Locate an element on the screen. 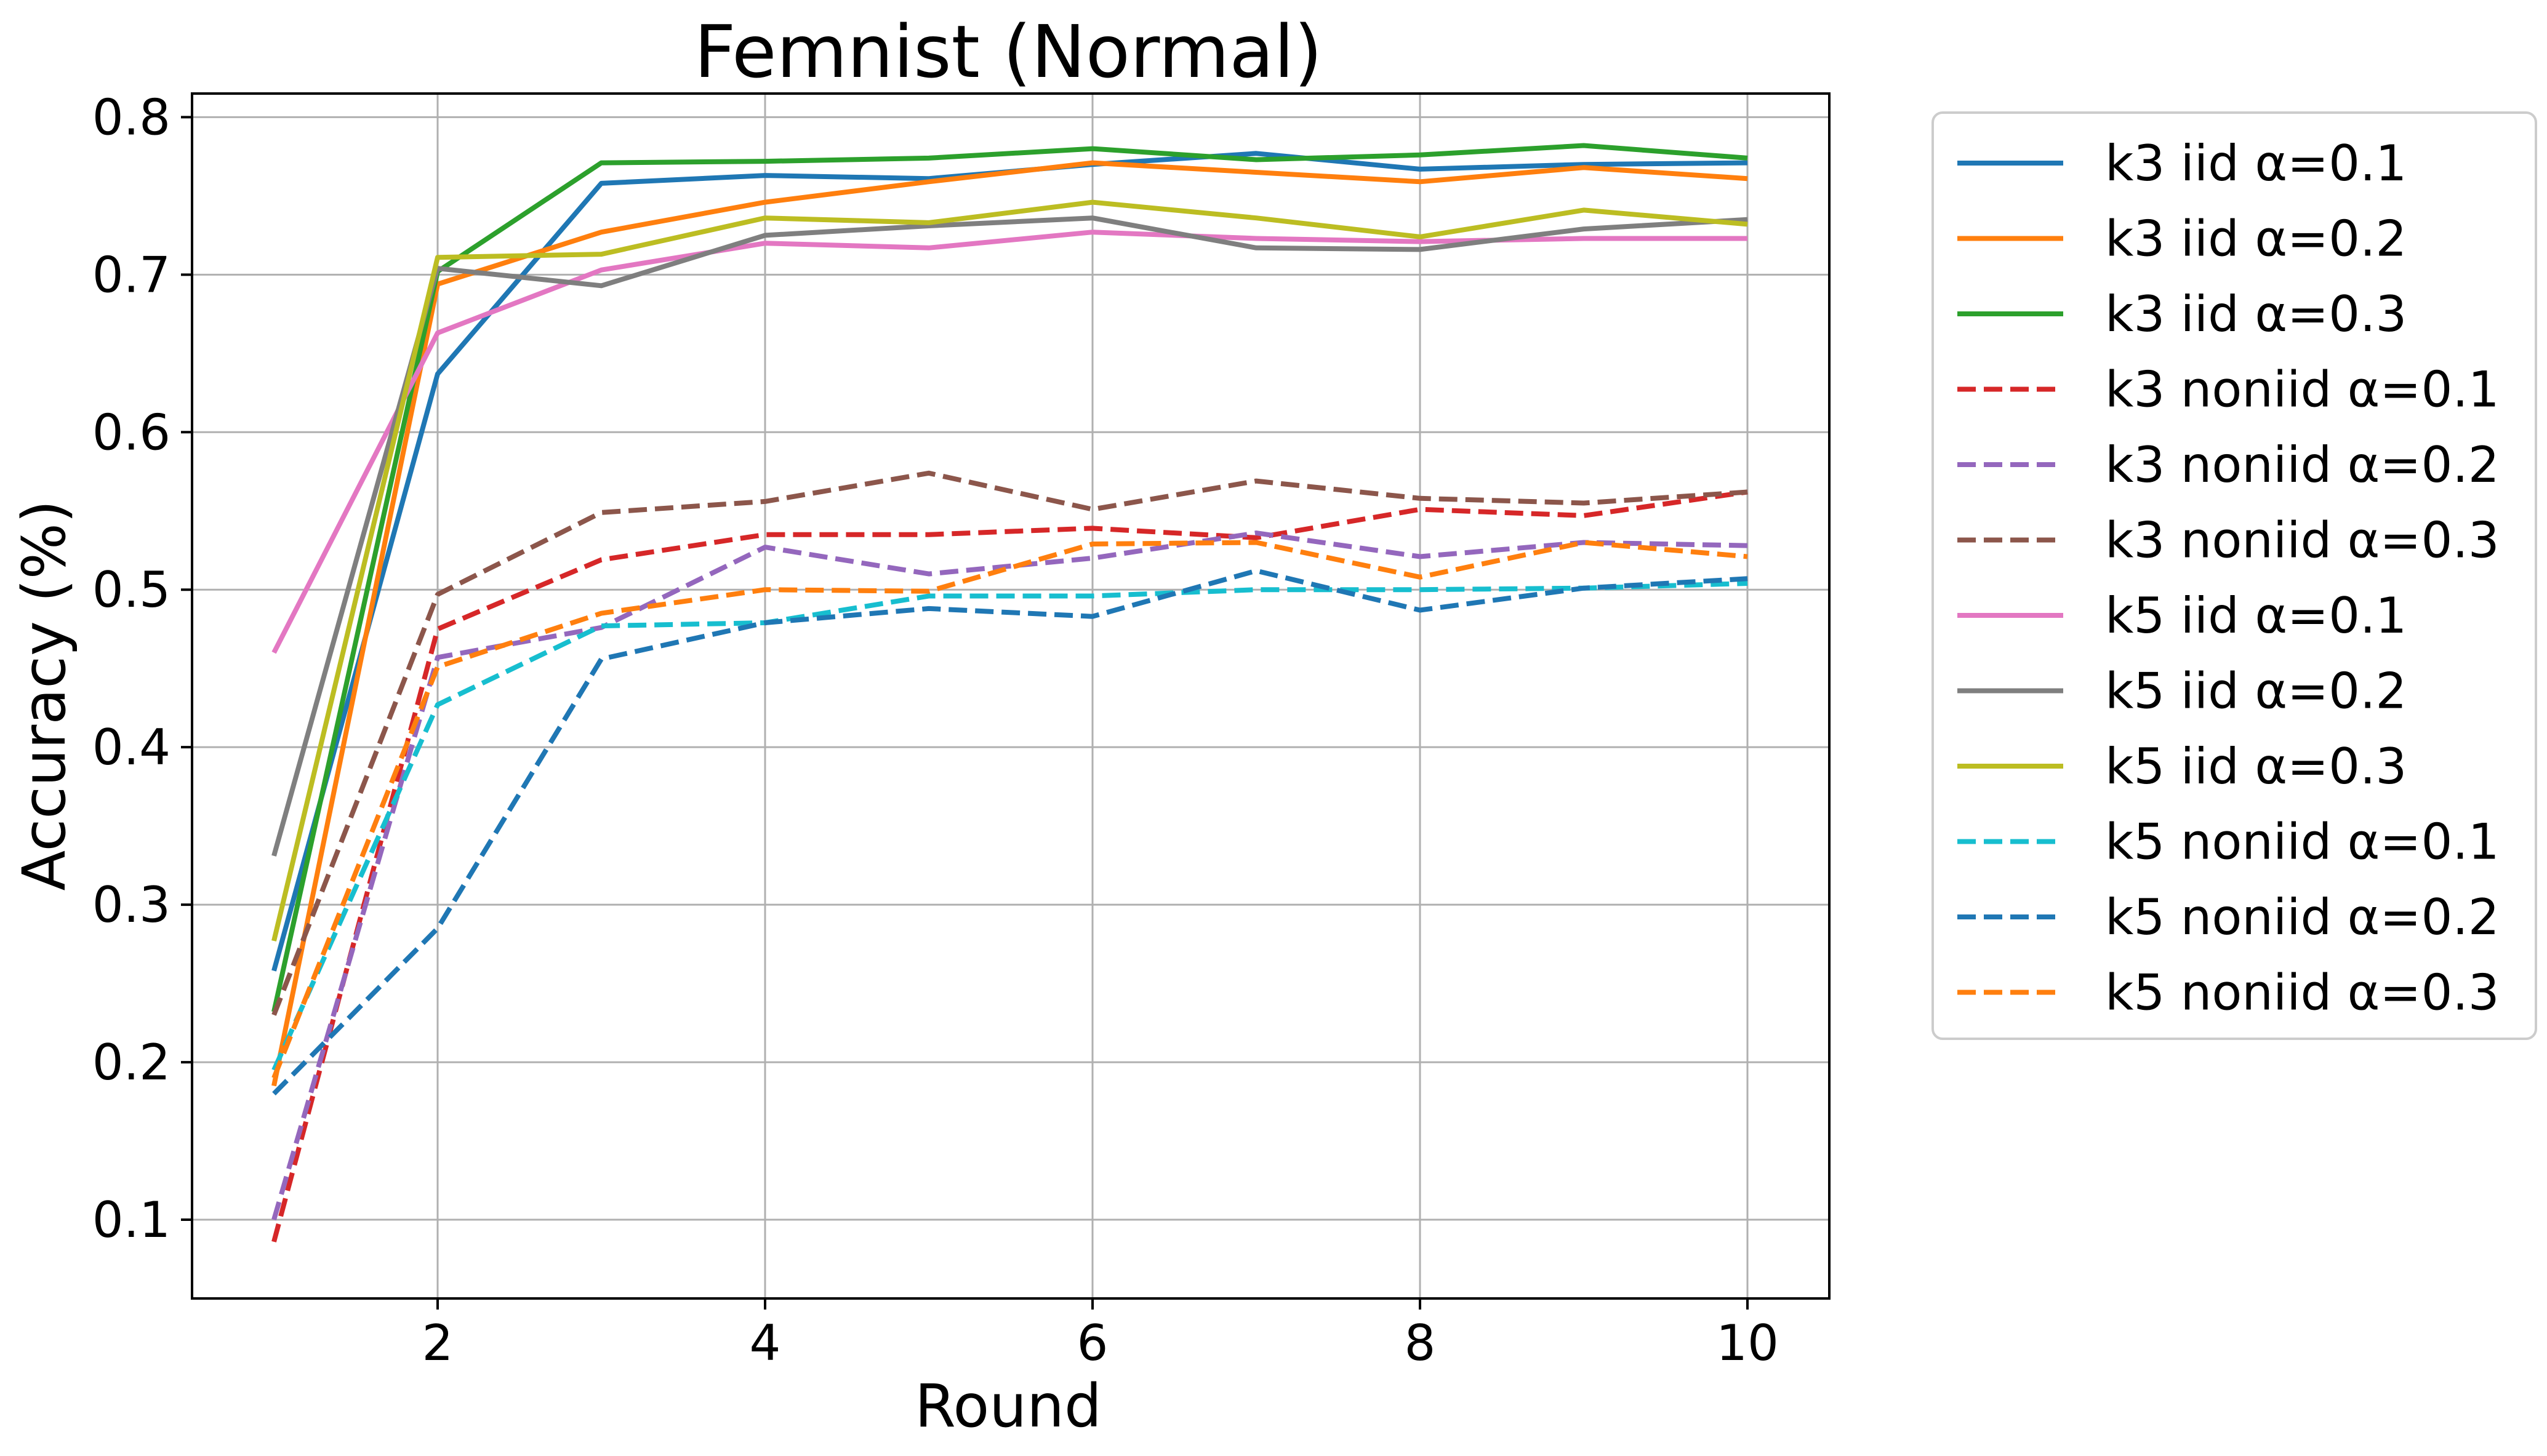  legend-entry-label: k5 iid α=0.2 is located at coordinates (2256, 691).